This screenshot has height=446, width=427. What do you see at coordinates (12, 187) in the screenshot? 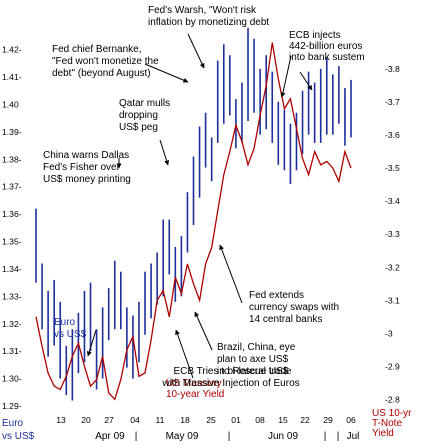
I see `left-axis-tick-label: 1.37-` at bounding box center [12, 187].